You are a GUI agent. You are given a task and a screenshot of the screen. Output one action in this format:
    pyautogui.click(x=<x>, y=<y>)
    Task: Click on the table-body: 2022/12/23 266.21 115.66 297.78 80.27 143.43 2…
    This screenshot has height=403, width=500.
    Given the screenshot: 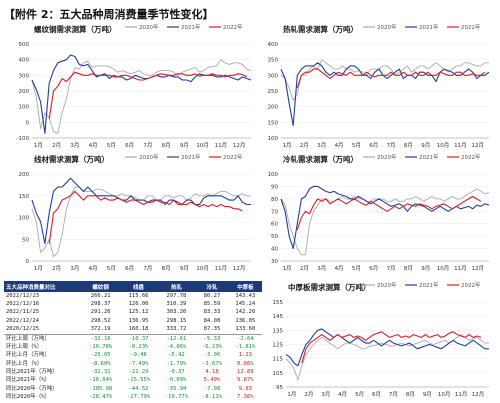 What is the action you would take?
    pyautogui.click(x=133, y=347)
    